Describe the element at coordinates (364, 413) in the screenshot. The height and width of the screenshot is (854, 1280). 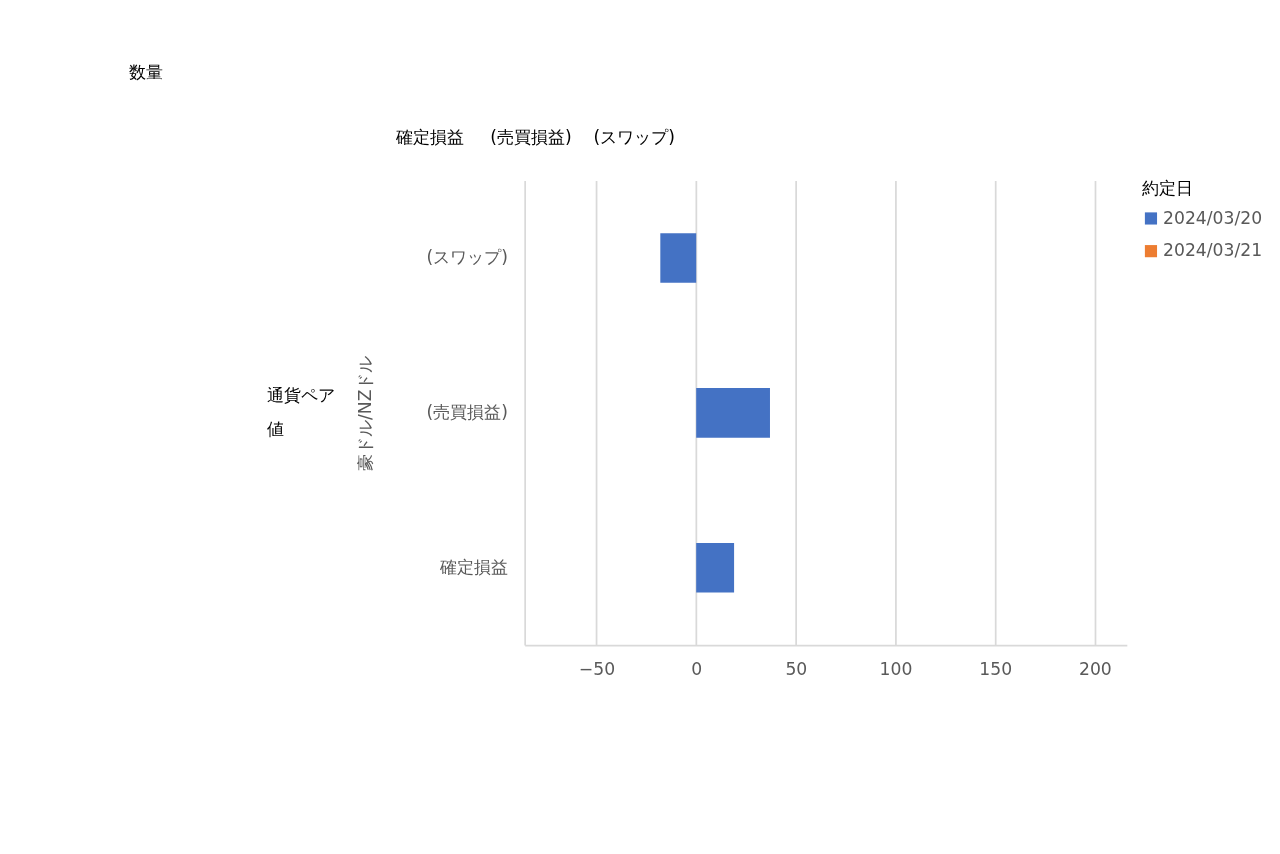
I see `y-axis-title: 豪ドル/NZドル` at that location.